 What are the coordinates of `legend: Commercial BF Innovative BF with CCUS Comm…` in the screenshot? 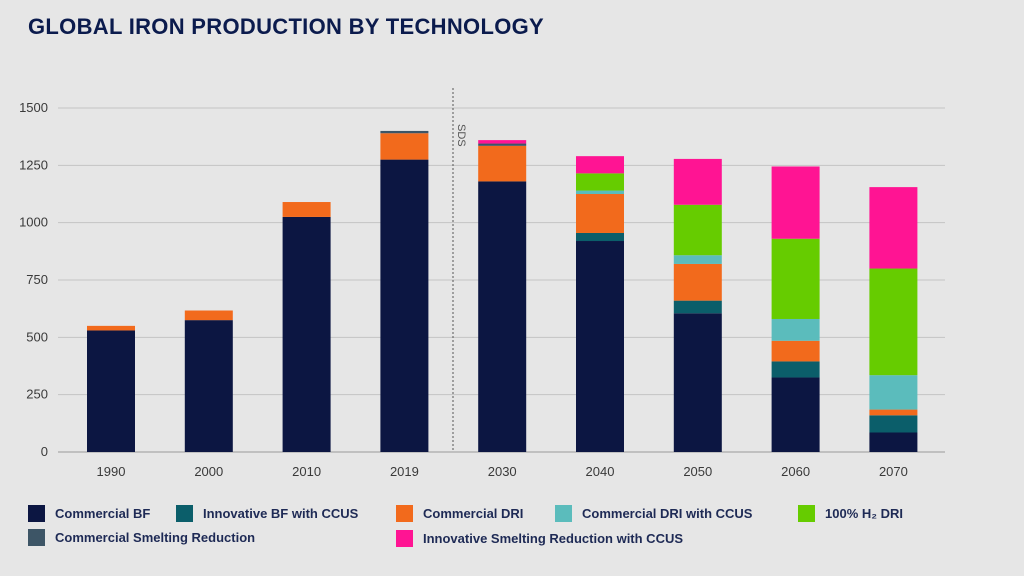 It's located at (518, 535).